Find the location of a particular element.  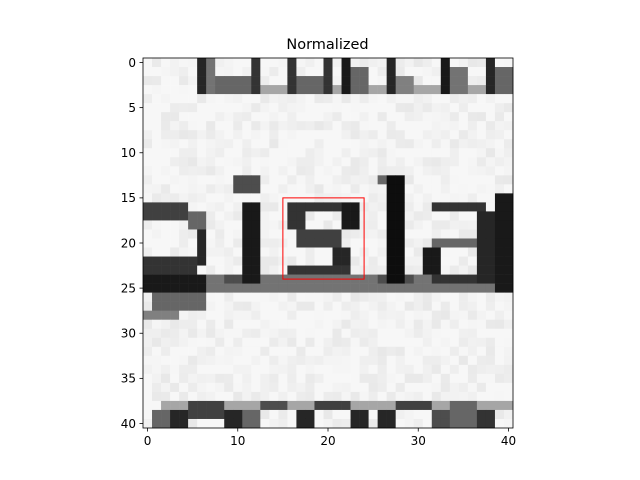

x-tick-labels: 0 10 20 30 40 is located at coordinates (330, 441).